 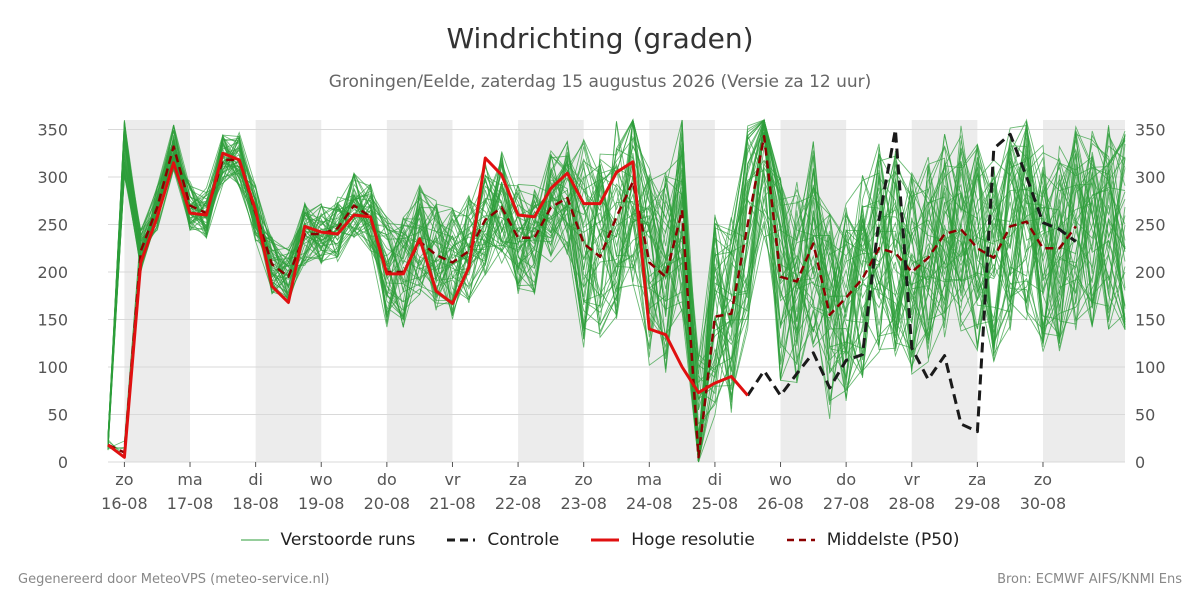 I want to click on y-tick-label-right: 100, so click(x=1150, y=367).